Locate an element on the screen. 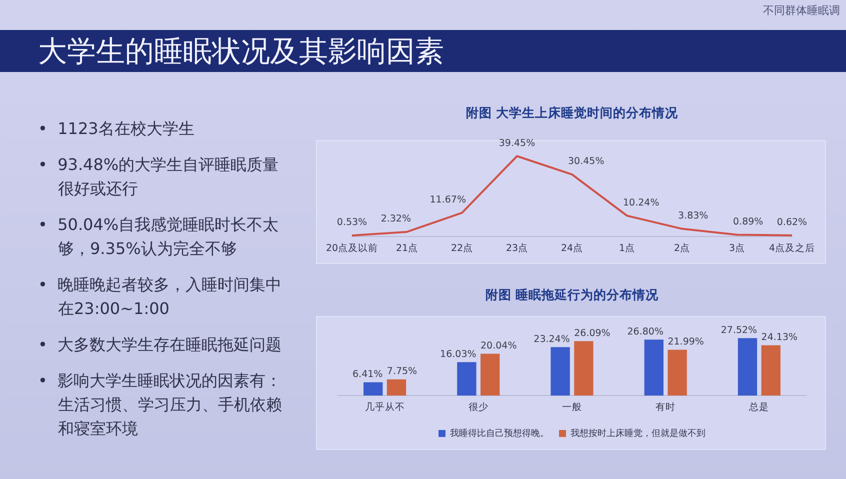 The image size is (846, 479). text: • 1123名在校大学生 is located at coordinates (117, 129).